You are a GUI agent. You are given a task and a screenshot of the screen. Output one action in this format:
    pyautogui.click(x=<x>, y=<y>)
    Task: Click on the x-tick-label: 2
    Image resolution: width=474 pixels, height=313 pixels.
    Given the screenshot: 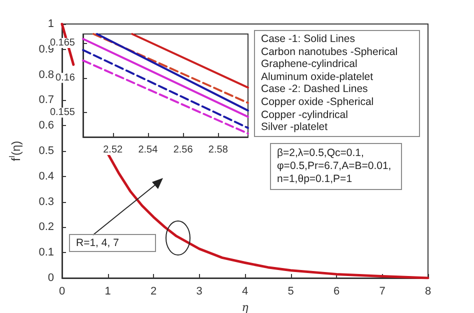 What is the action you would take?
    pyautogui.click(x=153, y=292)
    